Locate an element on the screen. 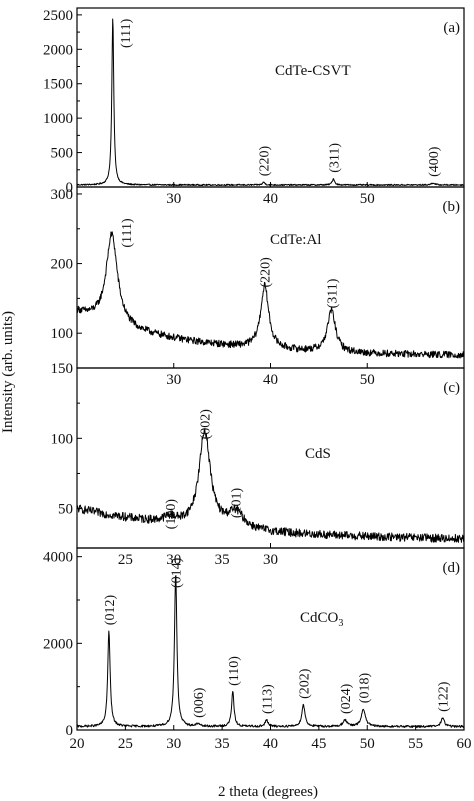 Image resolution: width=474 pixels, height=801 pixels. peak-label: (100) is located at coordinates (171, 514).